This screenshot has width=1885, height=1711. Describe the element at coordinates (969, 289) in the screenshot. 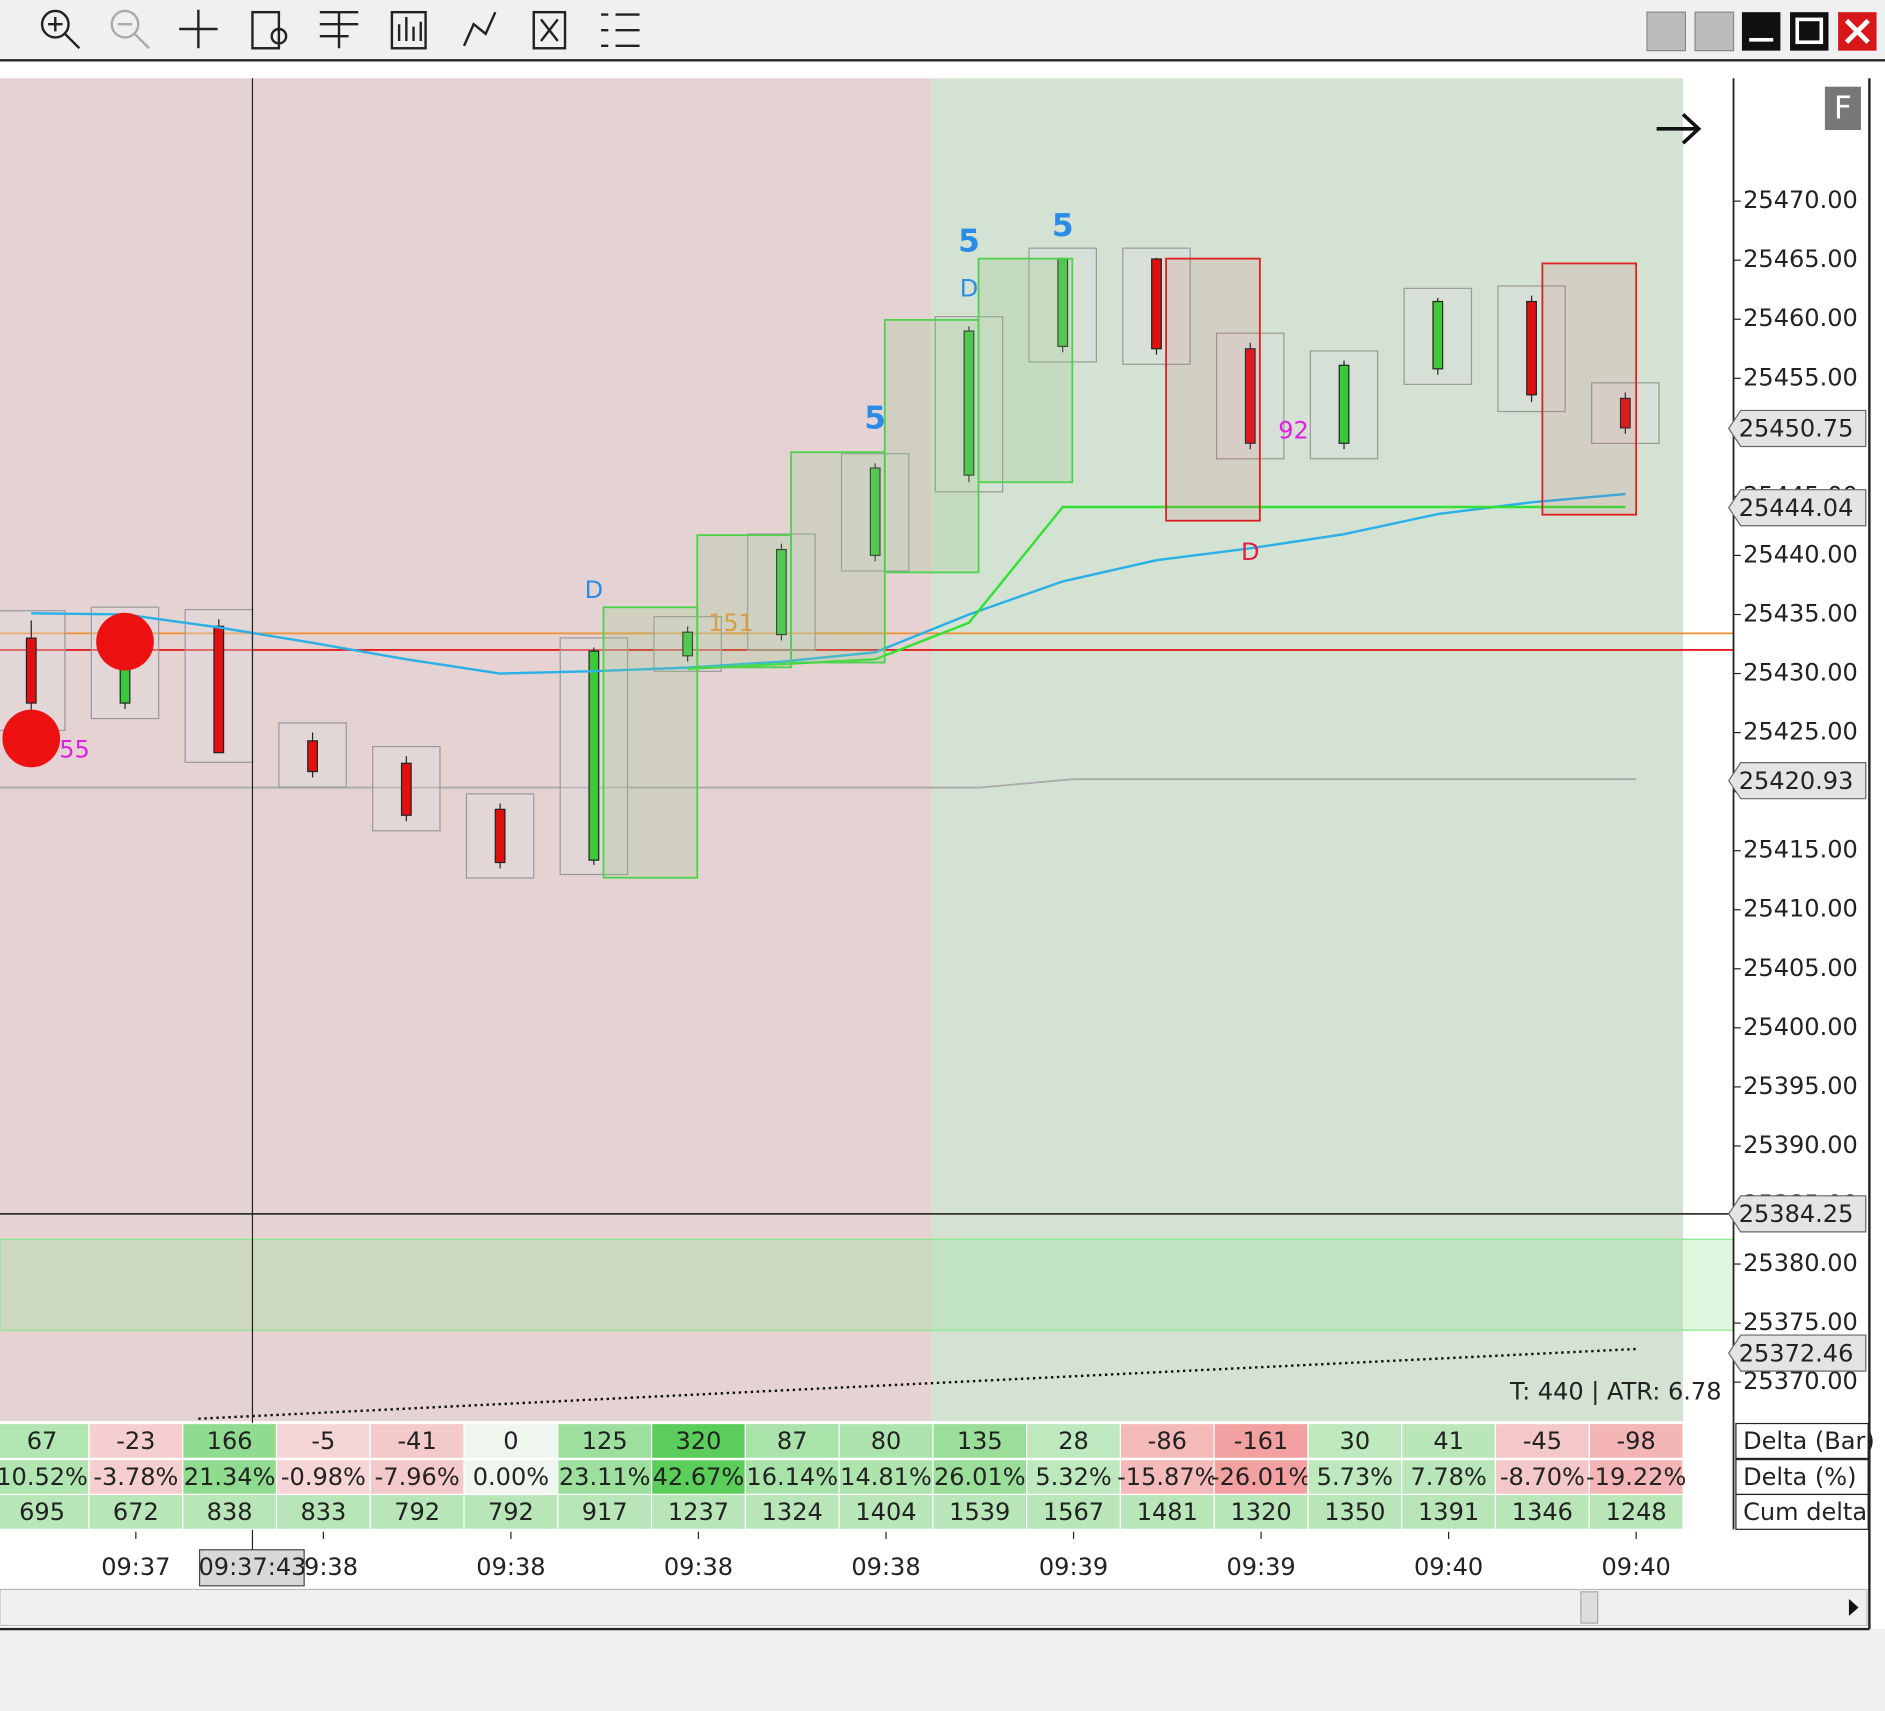

I see `signal-label: D` at that location.